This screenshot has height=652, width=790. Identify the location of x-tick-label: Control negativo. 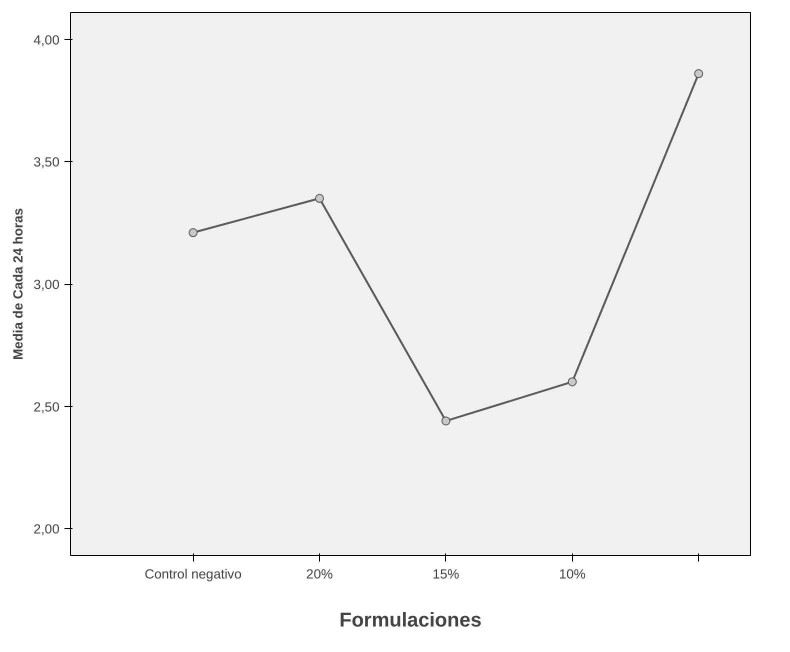
(193, 574).